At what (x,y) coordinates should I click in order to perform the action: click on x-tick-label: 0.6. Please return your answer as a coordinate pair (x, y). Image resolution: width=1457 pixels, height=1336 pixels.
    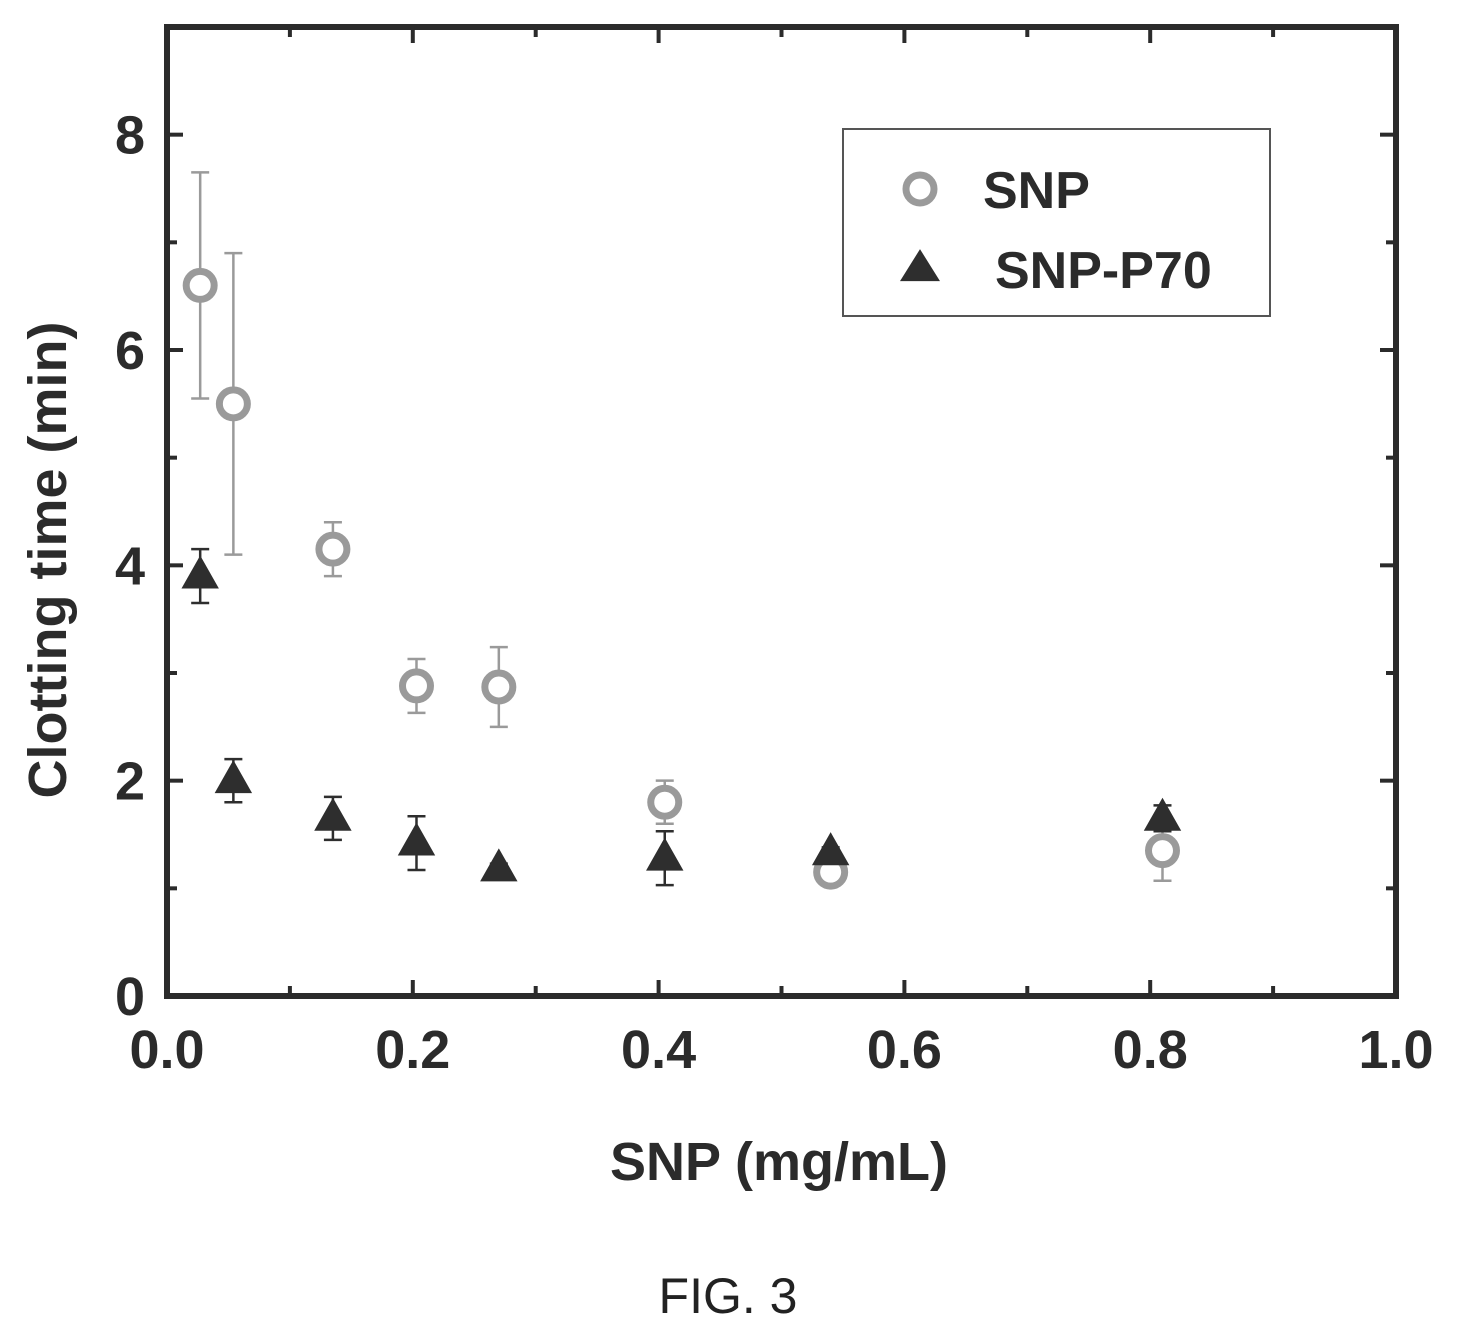
    Looking at the image, I should click on (904, 1050).